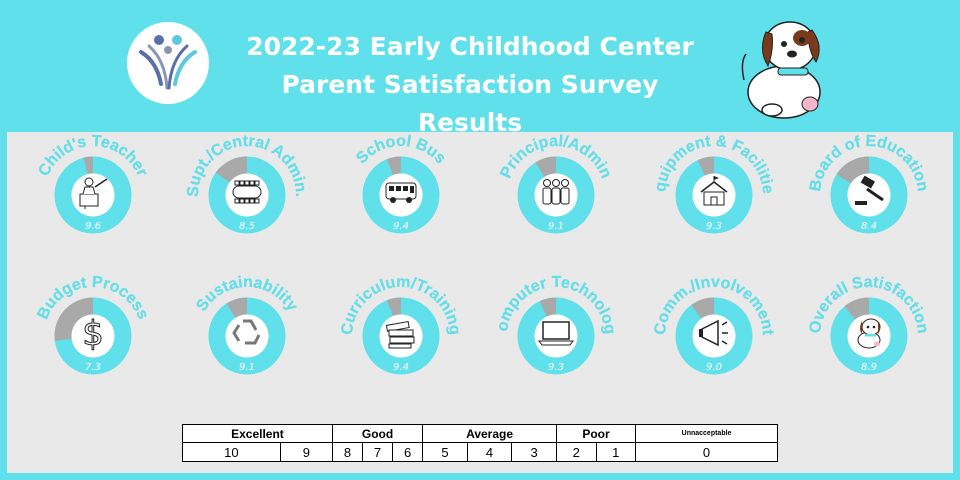 Image resolution: width=960 pixels, height=480 pixels. Describe the element at coordinates (246, 332) in the screenshot. I see `recycle-icon` at that location.